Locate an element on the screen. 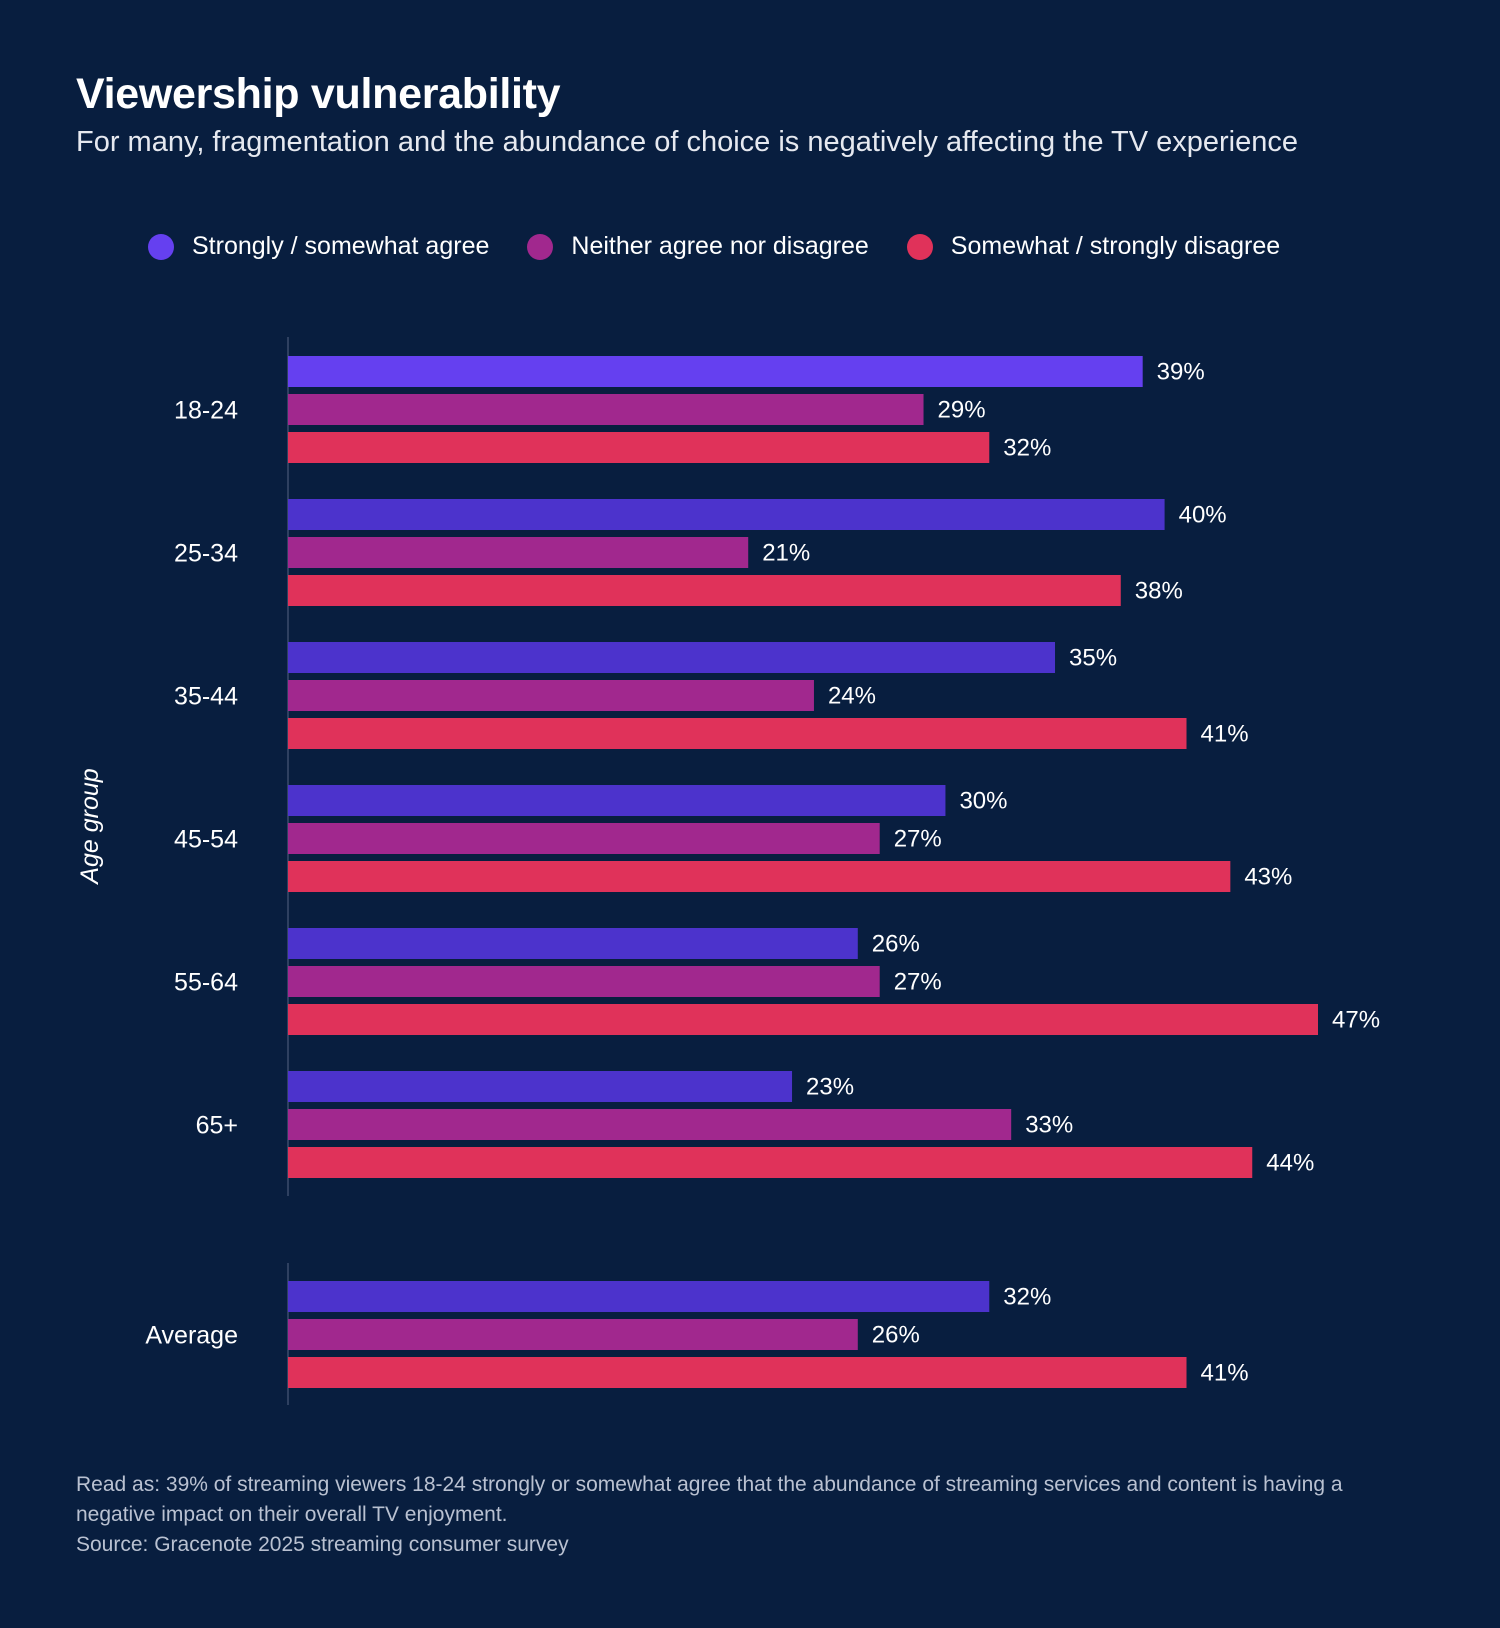 The height and width of the screenshot is (1628, 1500). bar-group-45-54: 45-54 30% 27% 43% is located at coordinates (733, 838).